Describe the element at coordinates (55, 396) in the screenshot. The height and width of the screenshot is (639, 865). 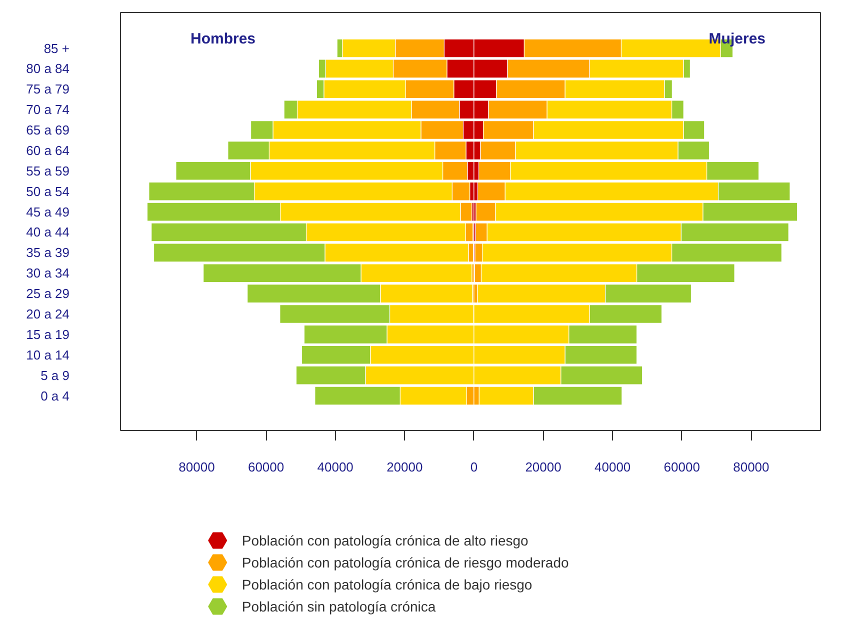
I see `y-tick-label: 0 a 4` at that location.